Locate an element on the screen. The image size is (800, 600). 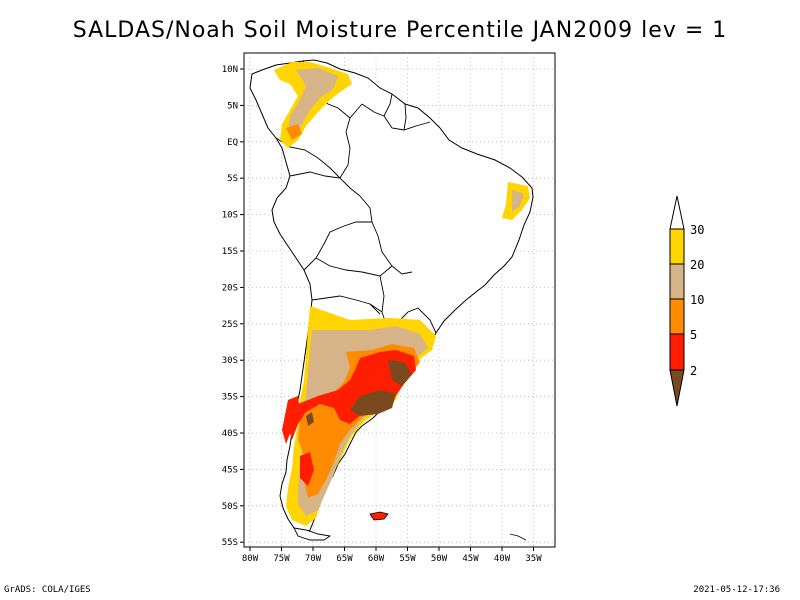
lat-label: 25S is located at coordinates (230, 325).